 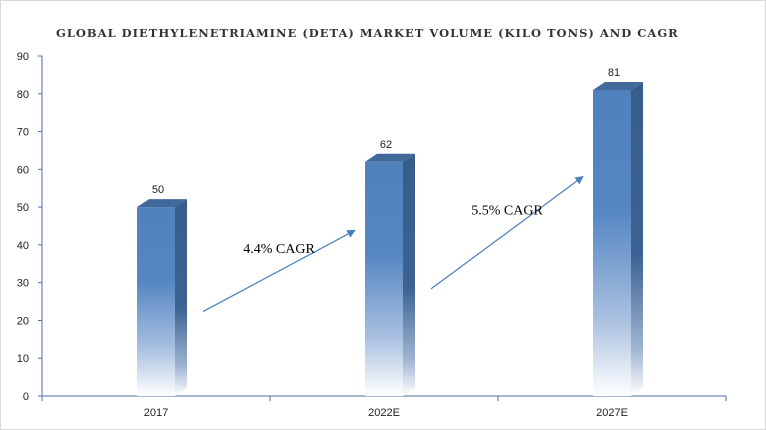 I want to click on x-tick-label: 2017, so click(x=156, y=413).